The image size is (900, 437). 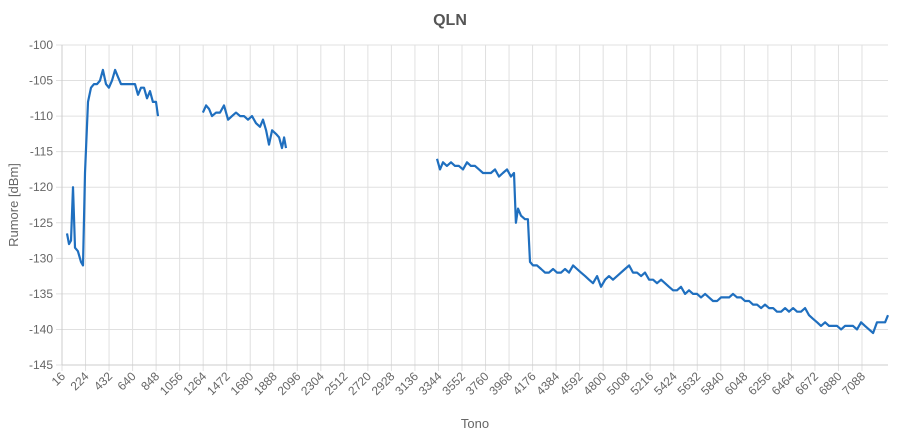 What do you see at coordinates (312, 383) in the screenshot?
I see `x-tick-label: 2304` at bounding box center [312, 383].